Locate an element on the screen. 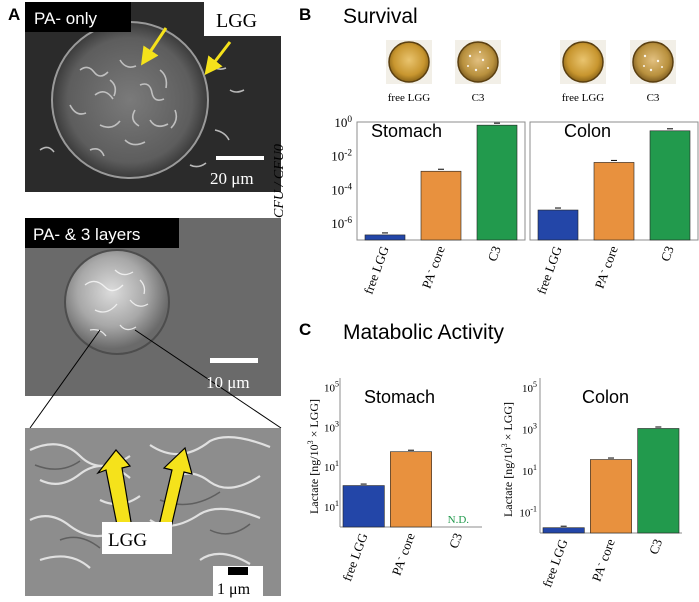 The height and width of the screenshot is (602, 699). chartC1-title: Stomach is located at coordinates (399, 397).